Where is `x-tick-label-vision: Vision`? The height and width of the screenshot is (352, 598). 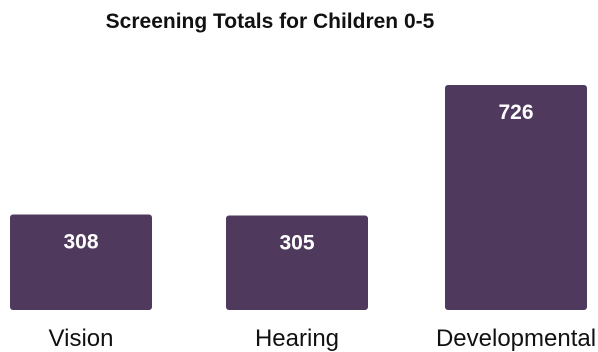
x-tick-label-vision: Vision is located at coordinates (81, 338).